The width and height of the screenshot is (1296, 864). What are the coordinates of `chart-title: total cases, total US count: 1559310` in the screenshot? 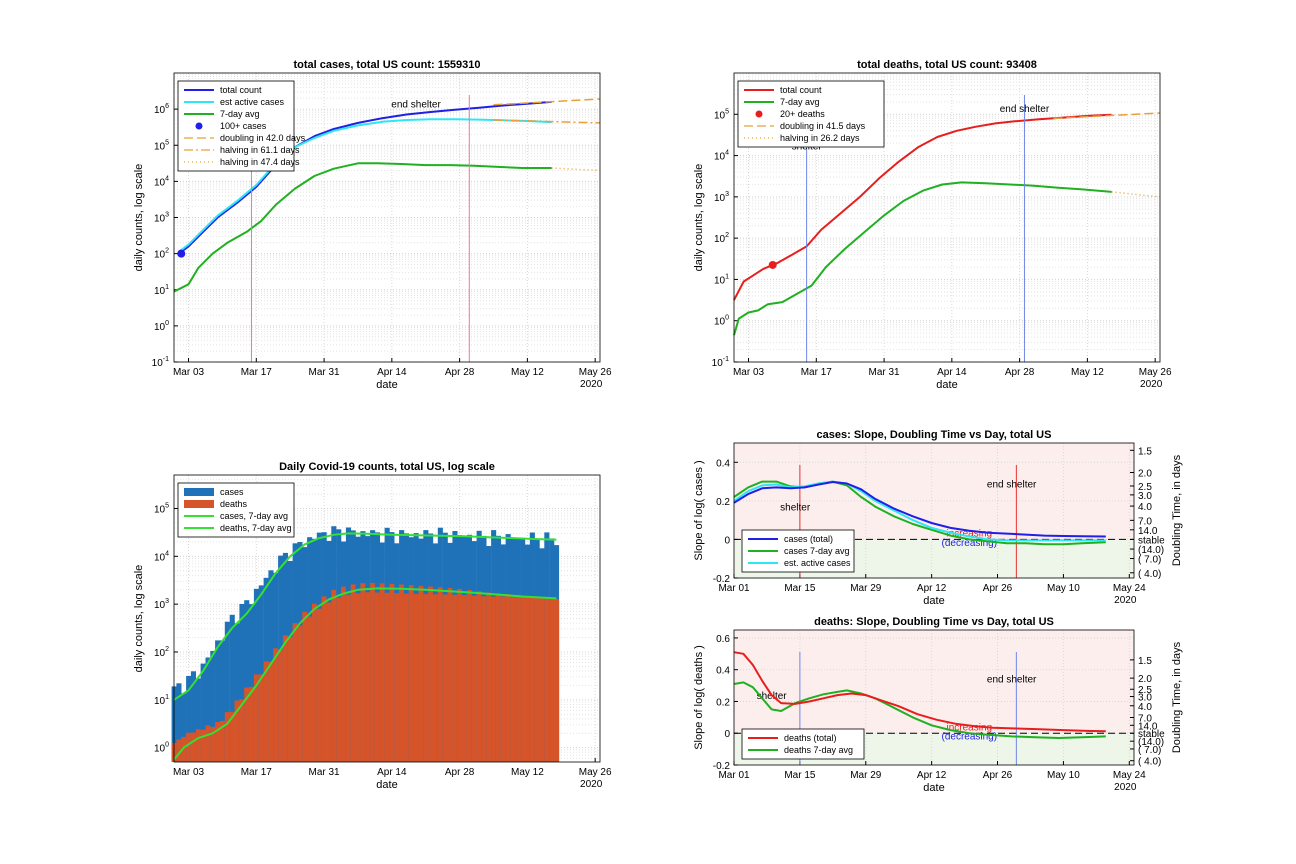 It's located at (386, 65).